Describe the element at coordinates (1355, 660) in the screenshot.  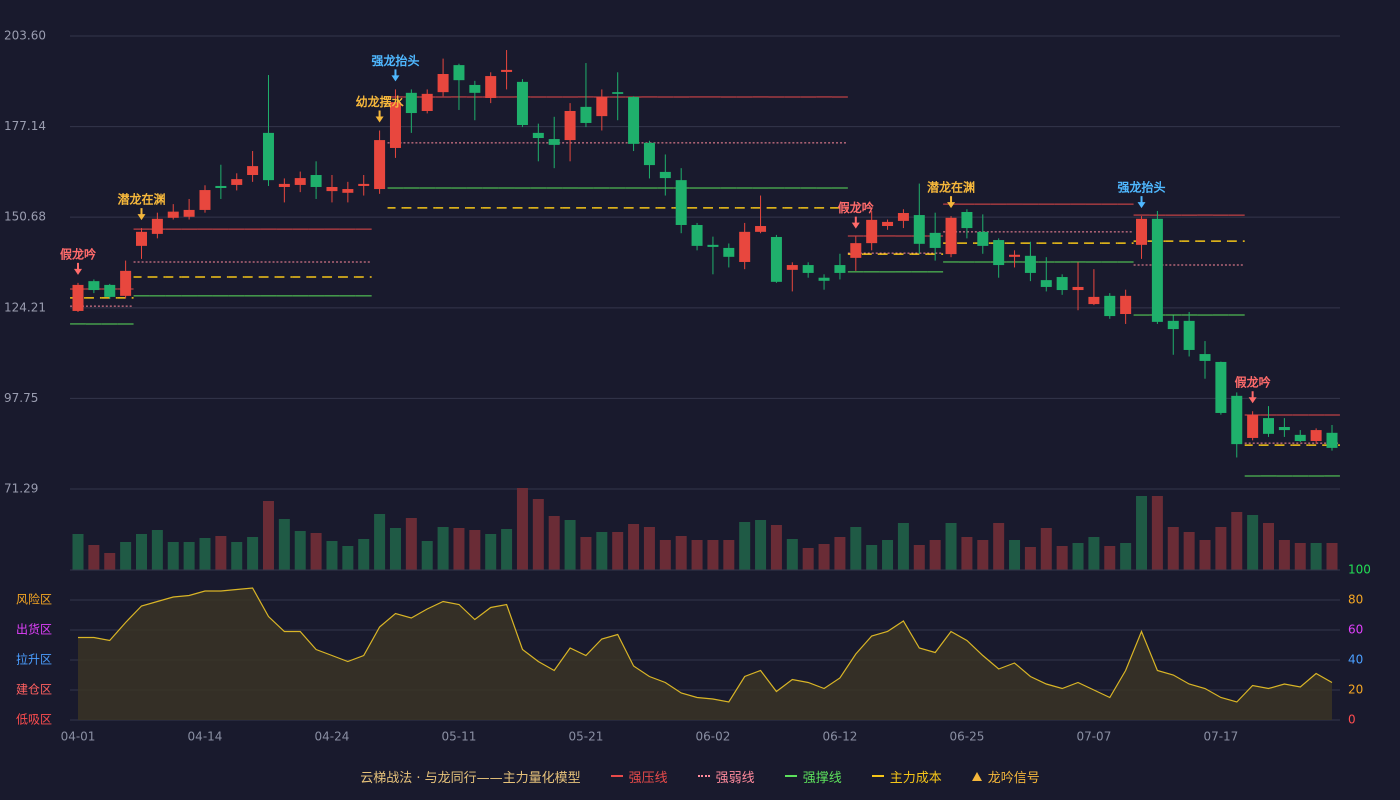
I see `indicator-tick-label: 40` at that location.